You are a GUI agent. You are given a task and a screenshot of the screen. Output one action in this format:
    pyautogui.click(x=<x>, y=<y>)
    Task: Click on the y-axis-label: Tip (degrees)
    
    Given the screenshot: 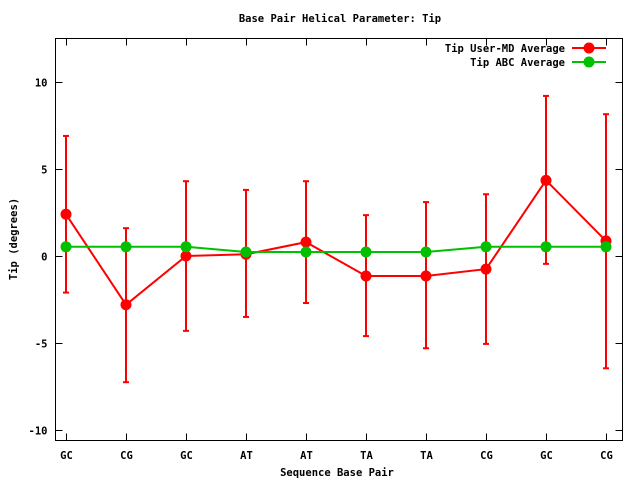 What is the action you would take?
    pyautogui.click(x=14, y=239)
    